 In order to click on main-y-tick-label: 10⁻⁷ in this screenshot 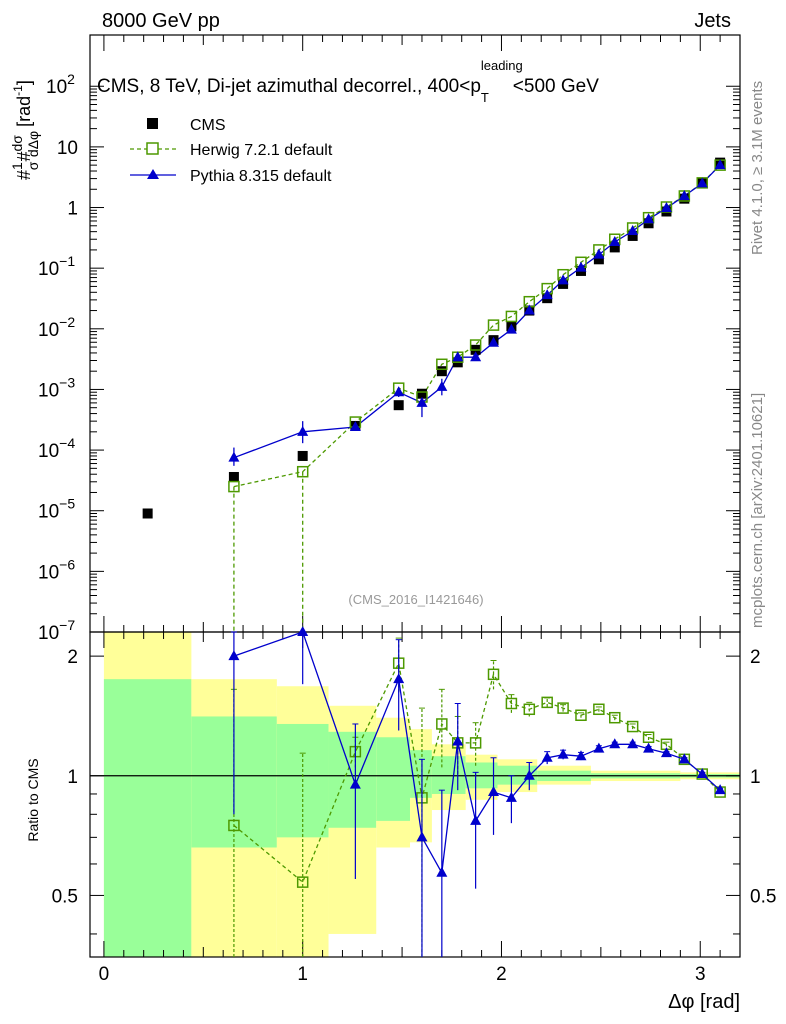, I will do `click(56, 630)`.